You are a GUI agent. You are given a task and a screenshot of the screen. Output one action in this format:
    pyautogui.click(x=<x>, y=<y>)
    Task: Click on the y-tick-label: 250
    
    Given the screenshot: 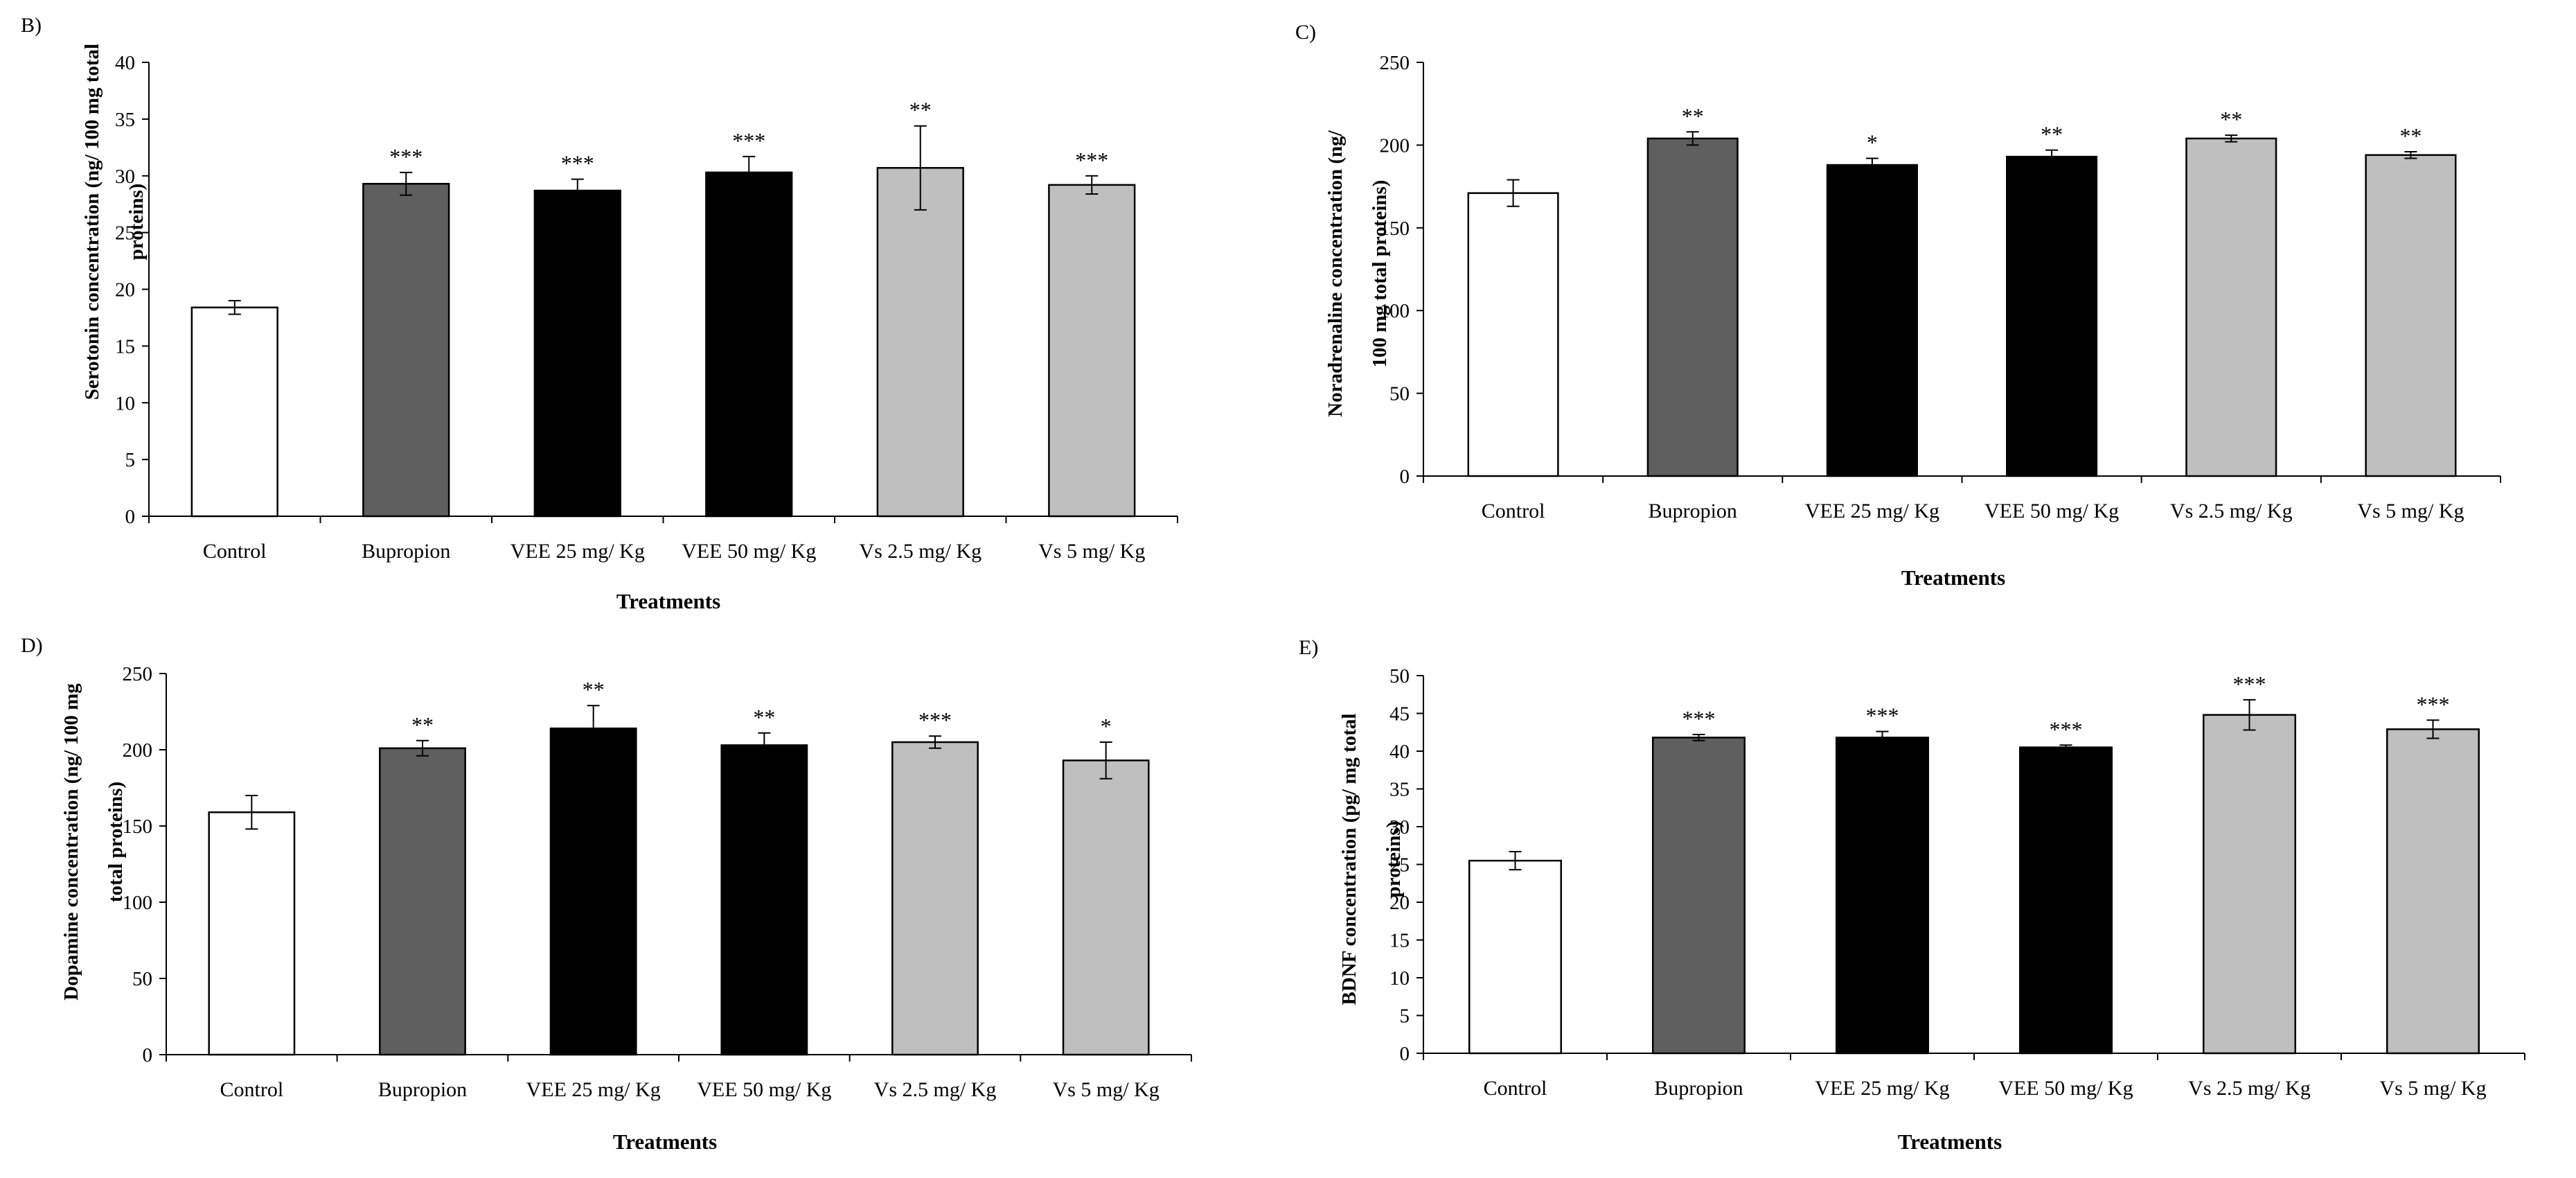 What is the action you would take?
    pyautogui.click(x=1395, y=63)
    